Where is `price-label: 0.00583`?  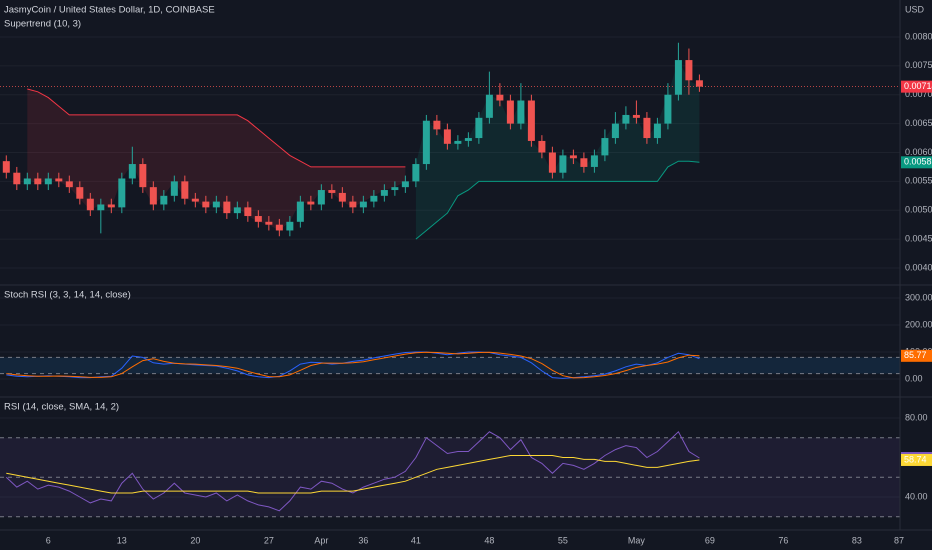 price-label: 0.00583 is located at coordinates (918, 162).